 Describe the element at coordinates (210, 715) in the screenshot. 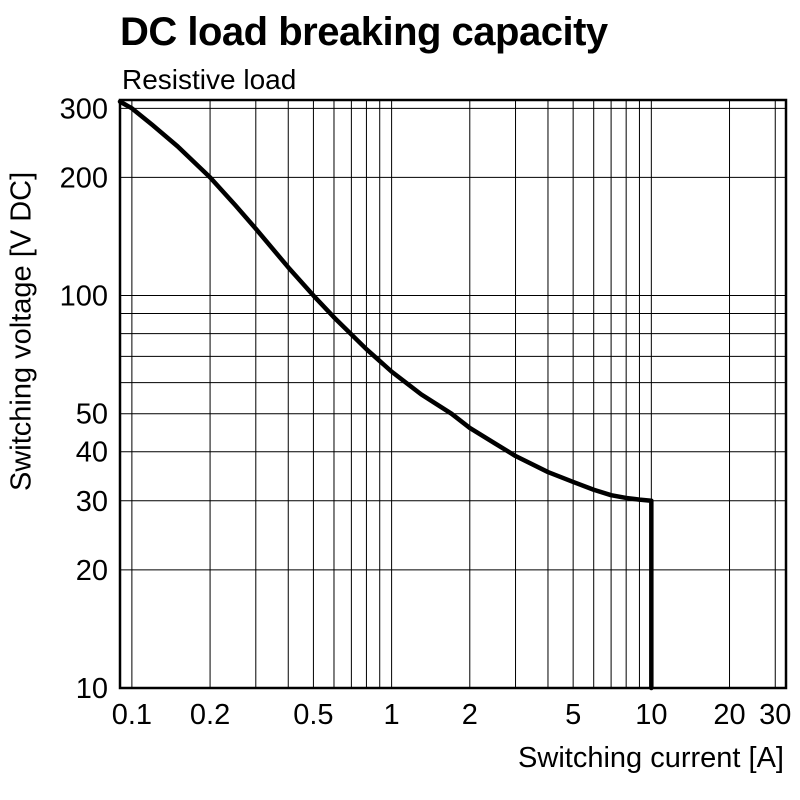

I see `x-tick-label: 0.2` at that location.